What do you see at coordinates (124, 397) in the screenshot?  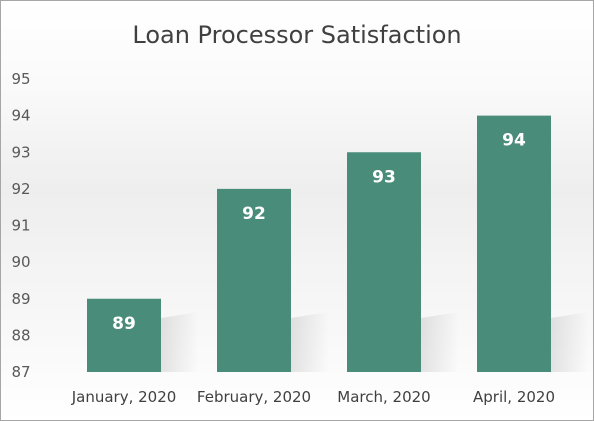 I see `x-category-label: January, 2020` at bounding box center [124, 397].